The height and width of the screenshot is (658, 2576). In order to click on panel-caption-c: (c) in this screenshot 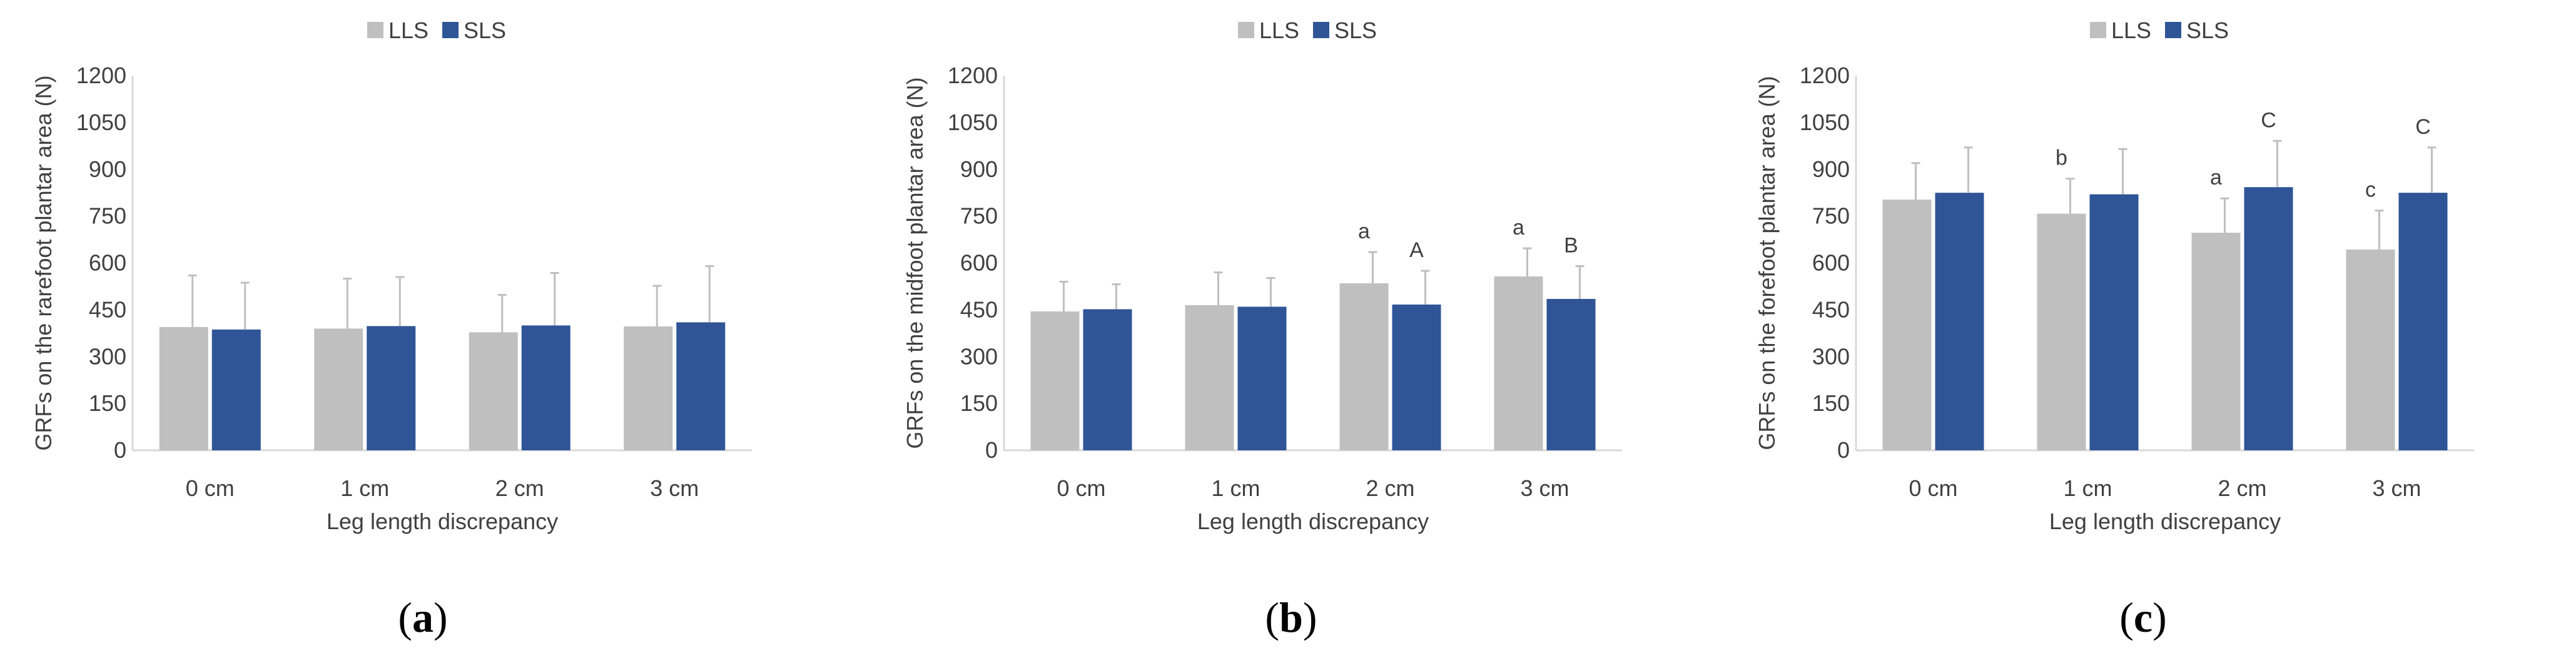, I will do `click(2143, 617)`.